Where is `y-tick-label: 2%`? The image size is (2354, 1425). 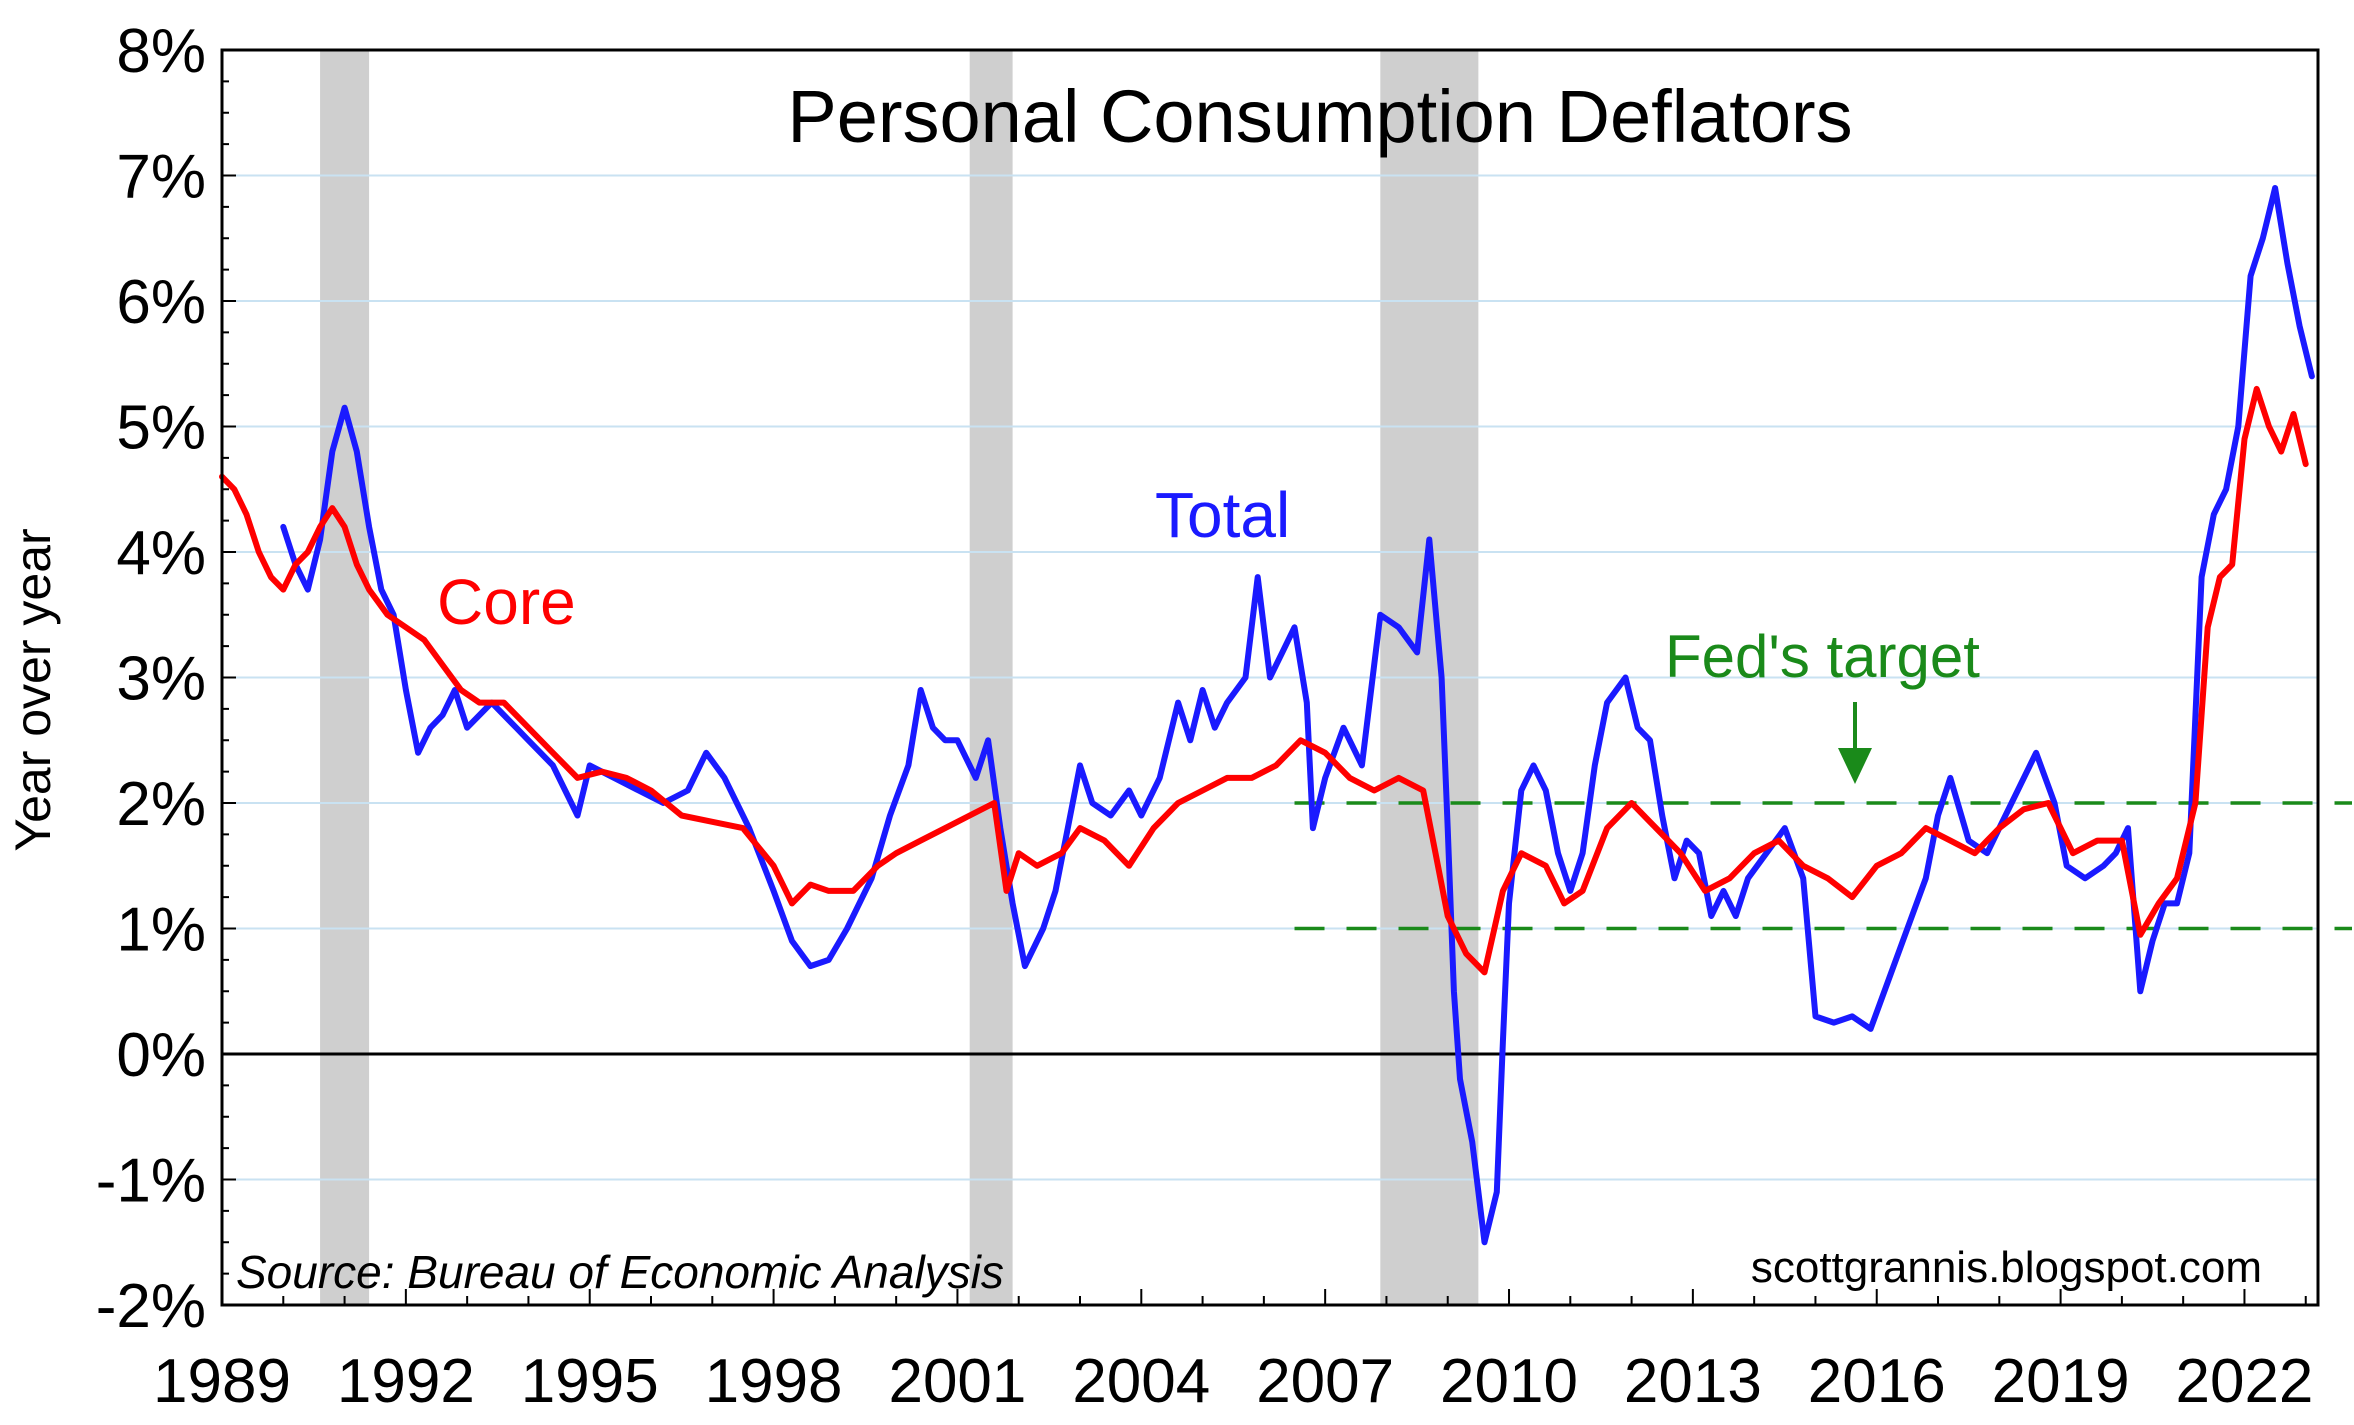
y-tick-label: 2% is located at coordinates (161, 804).